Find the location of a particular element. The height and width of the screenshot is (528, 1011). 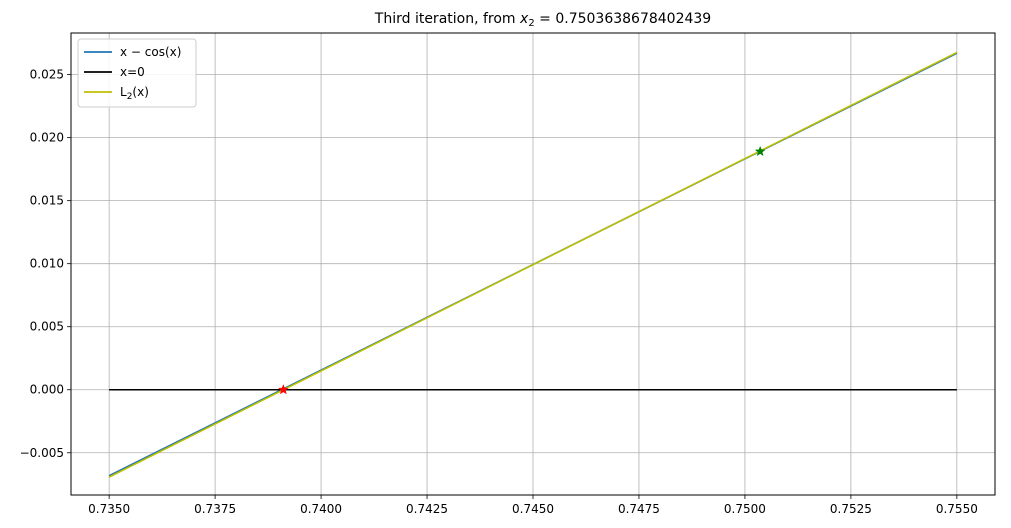

y-tick-label-0: −0.005 is located at coordinates (42, 453).